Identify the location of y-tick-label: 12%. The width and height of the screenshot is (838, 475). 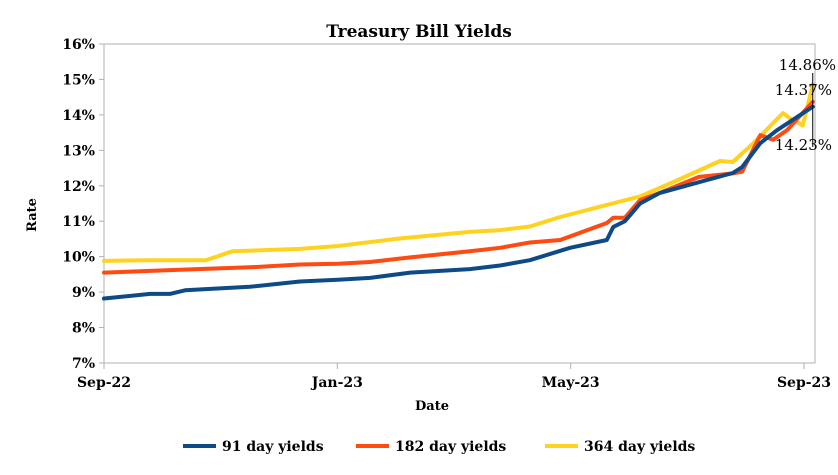
(78, 187).